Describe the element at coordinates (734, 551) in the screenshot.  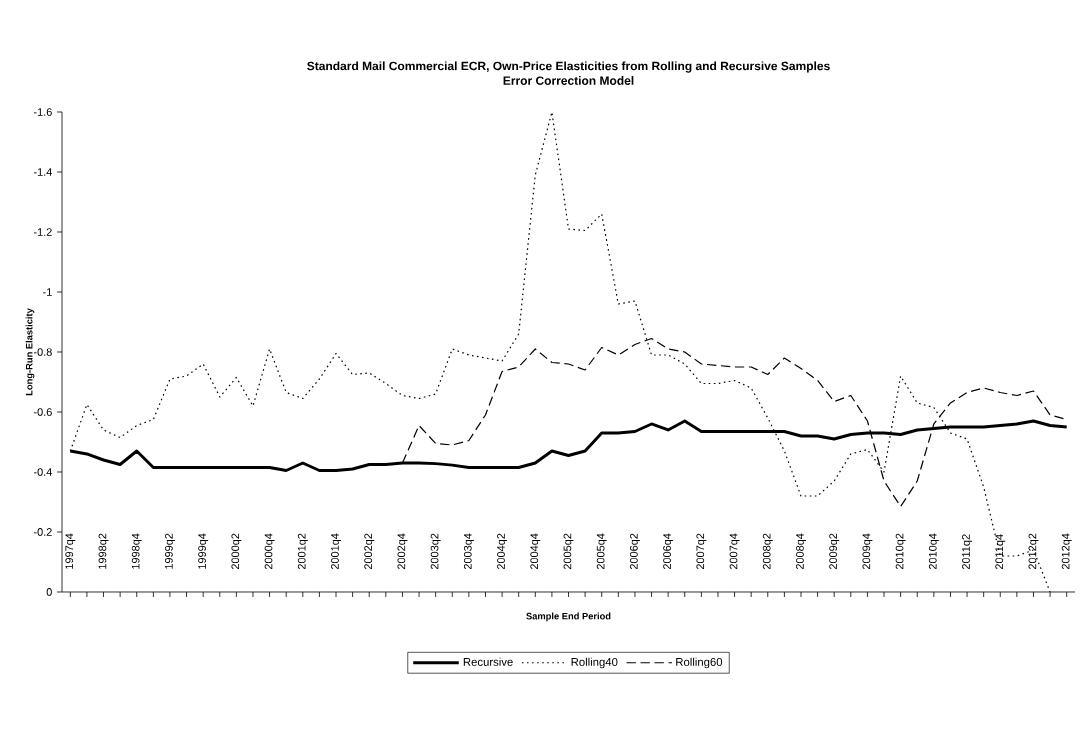
I see `x-tick-label: 2007q4` at that location.